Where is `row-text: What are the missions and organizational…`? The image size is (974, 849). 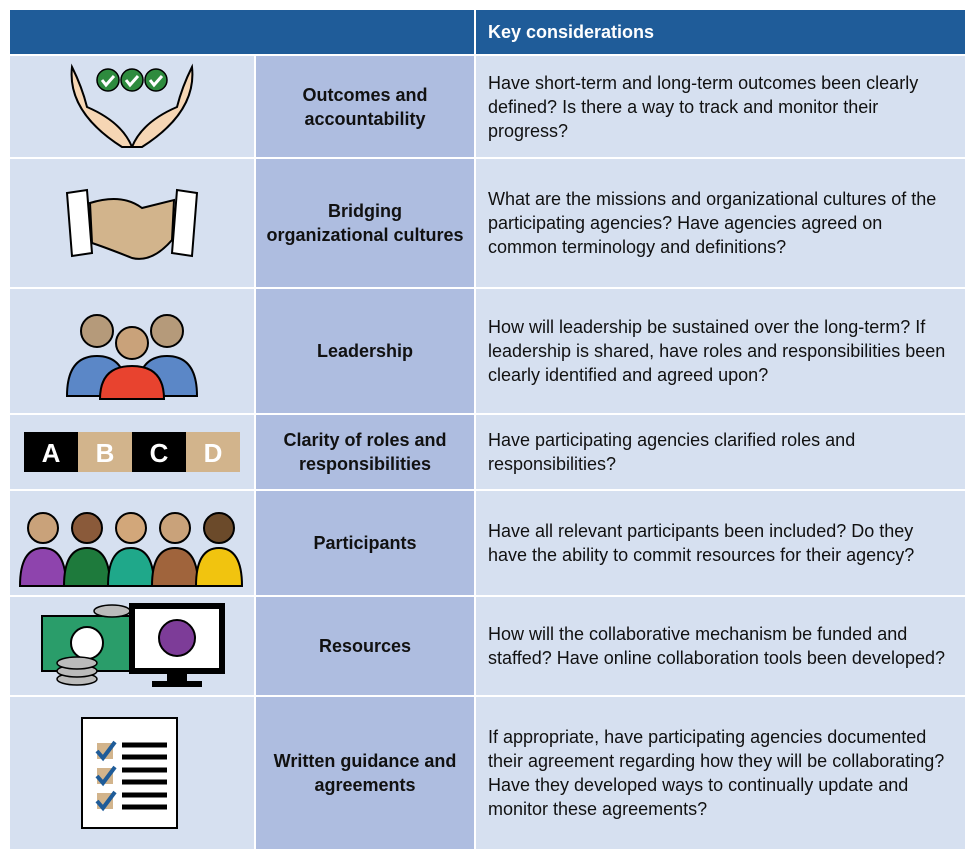
row-text: What are the missions and organizational… is located at coordinates (720, 223).